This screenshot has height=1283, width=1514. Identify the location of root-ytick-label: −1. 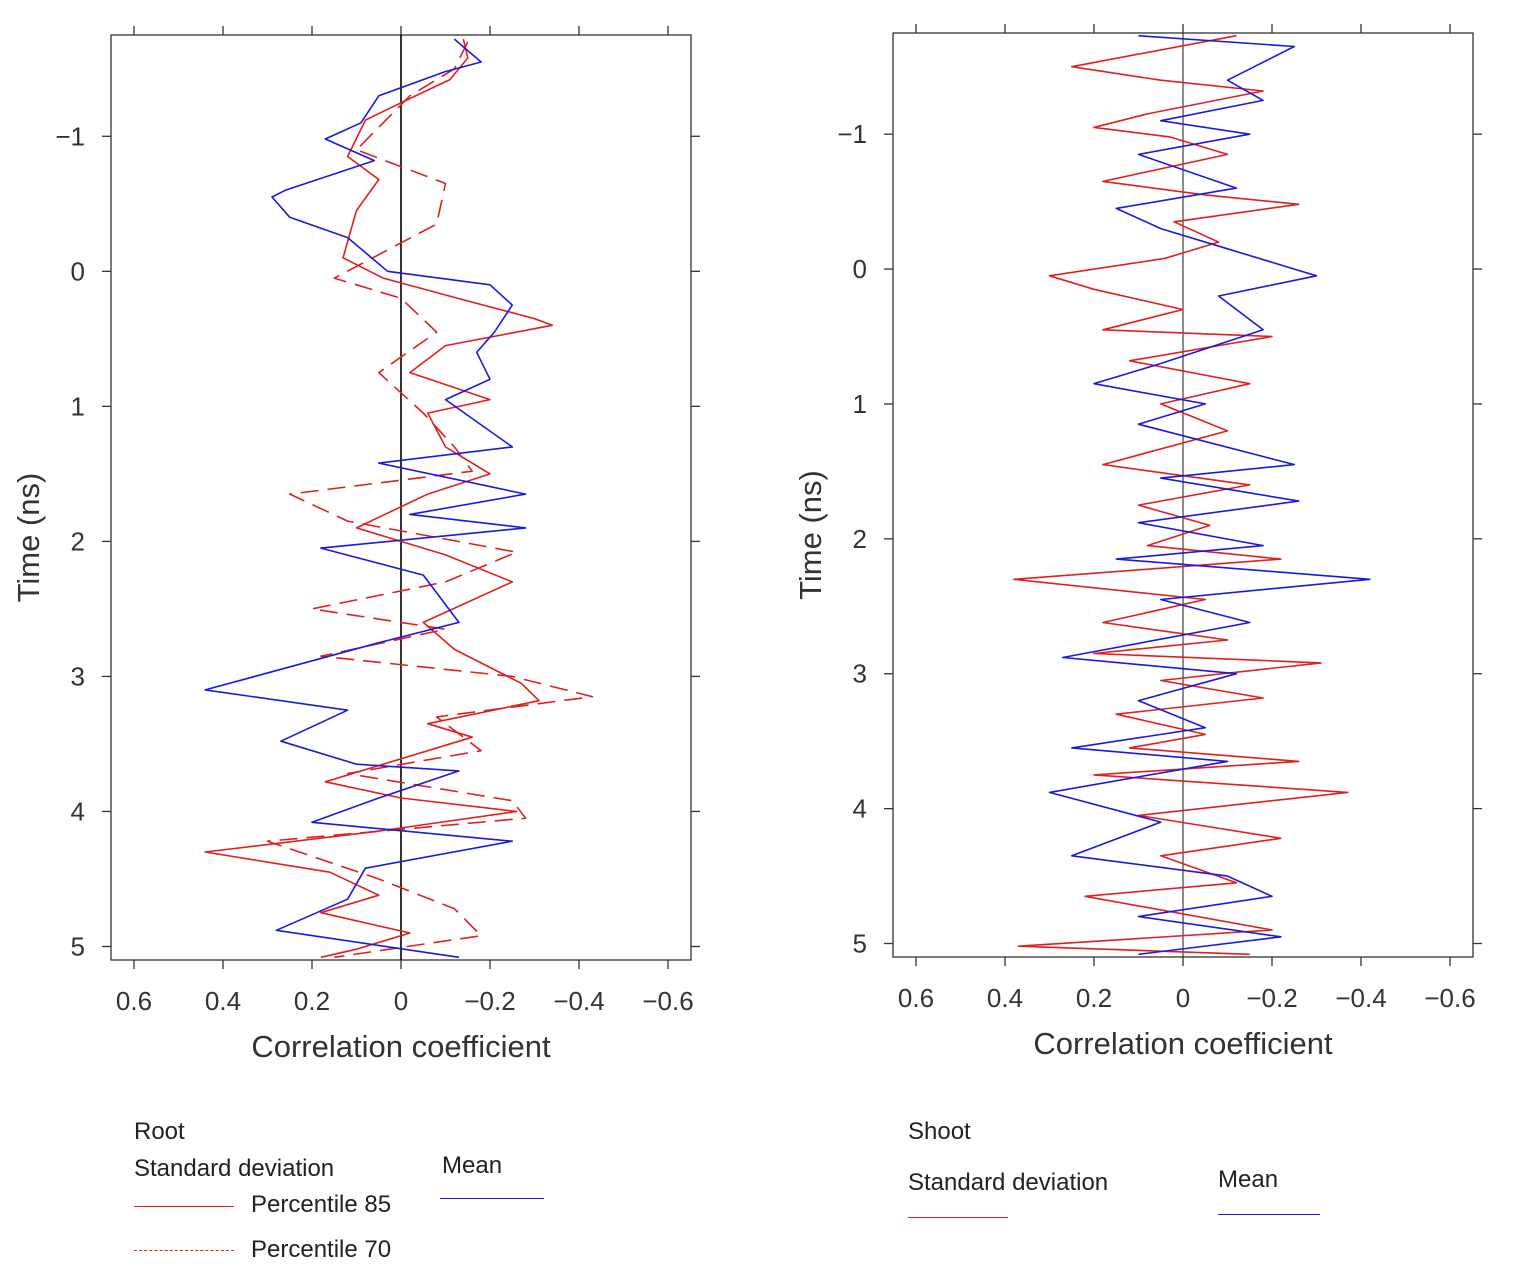
(70, 136).